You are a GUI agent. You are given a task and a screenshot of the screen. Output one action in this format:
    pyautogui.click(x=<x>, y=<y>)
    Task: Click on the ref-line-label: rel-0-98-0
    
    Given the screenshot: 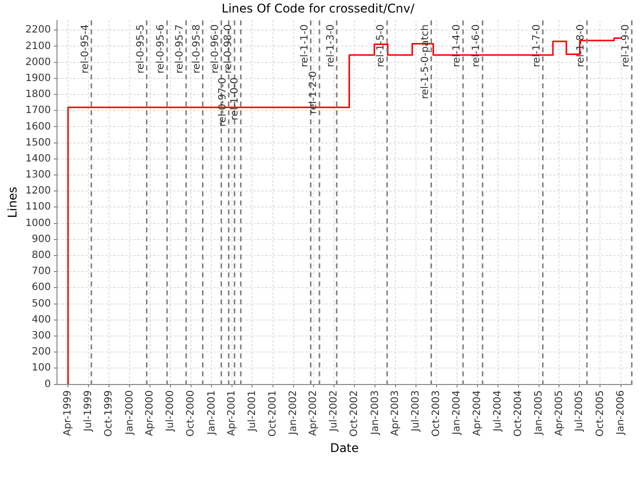 What is the action you would take?
    pyautogui.click(x=228, y=49)
    